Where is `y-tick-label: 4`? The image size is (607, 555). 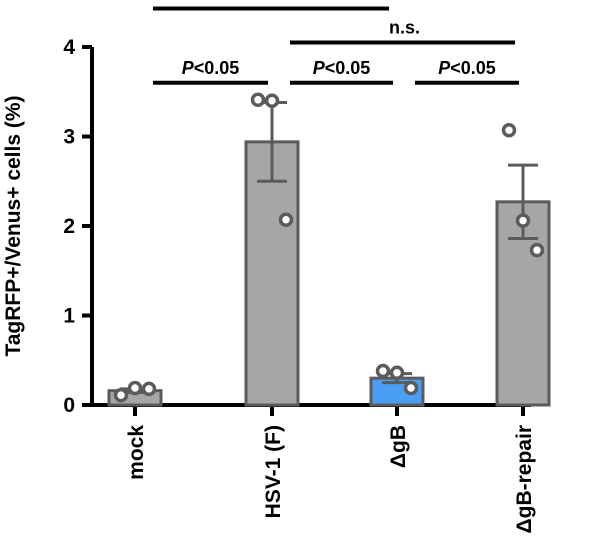 y-tick-label: 4 is located at coordinates (69, 47).